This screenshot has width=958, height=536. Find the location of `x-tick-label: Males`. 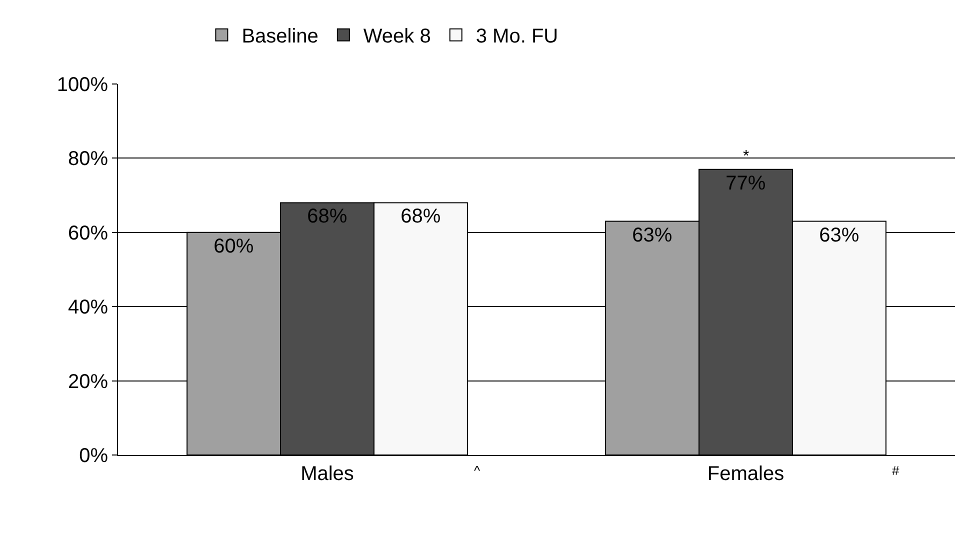

x-tick-label: Males is located at coordinates (327, 474).